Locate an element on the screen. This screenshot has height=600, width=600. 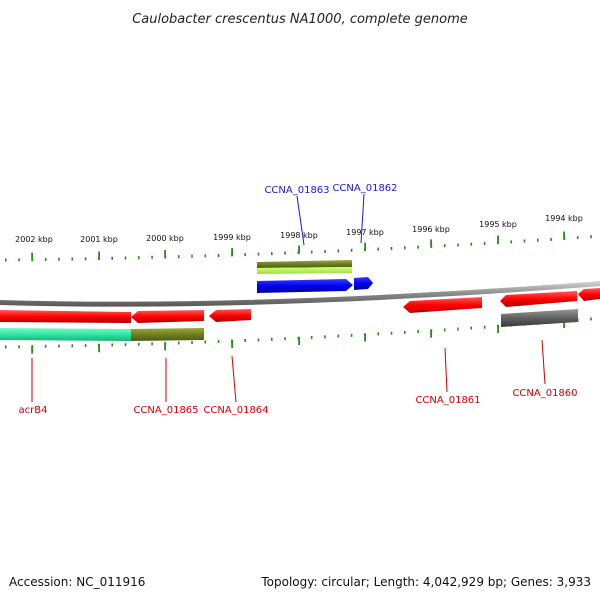
gene-label-ccna-01862: CCNA_01862 is located at coordinates (364, 188).